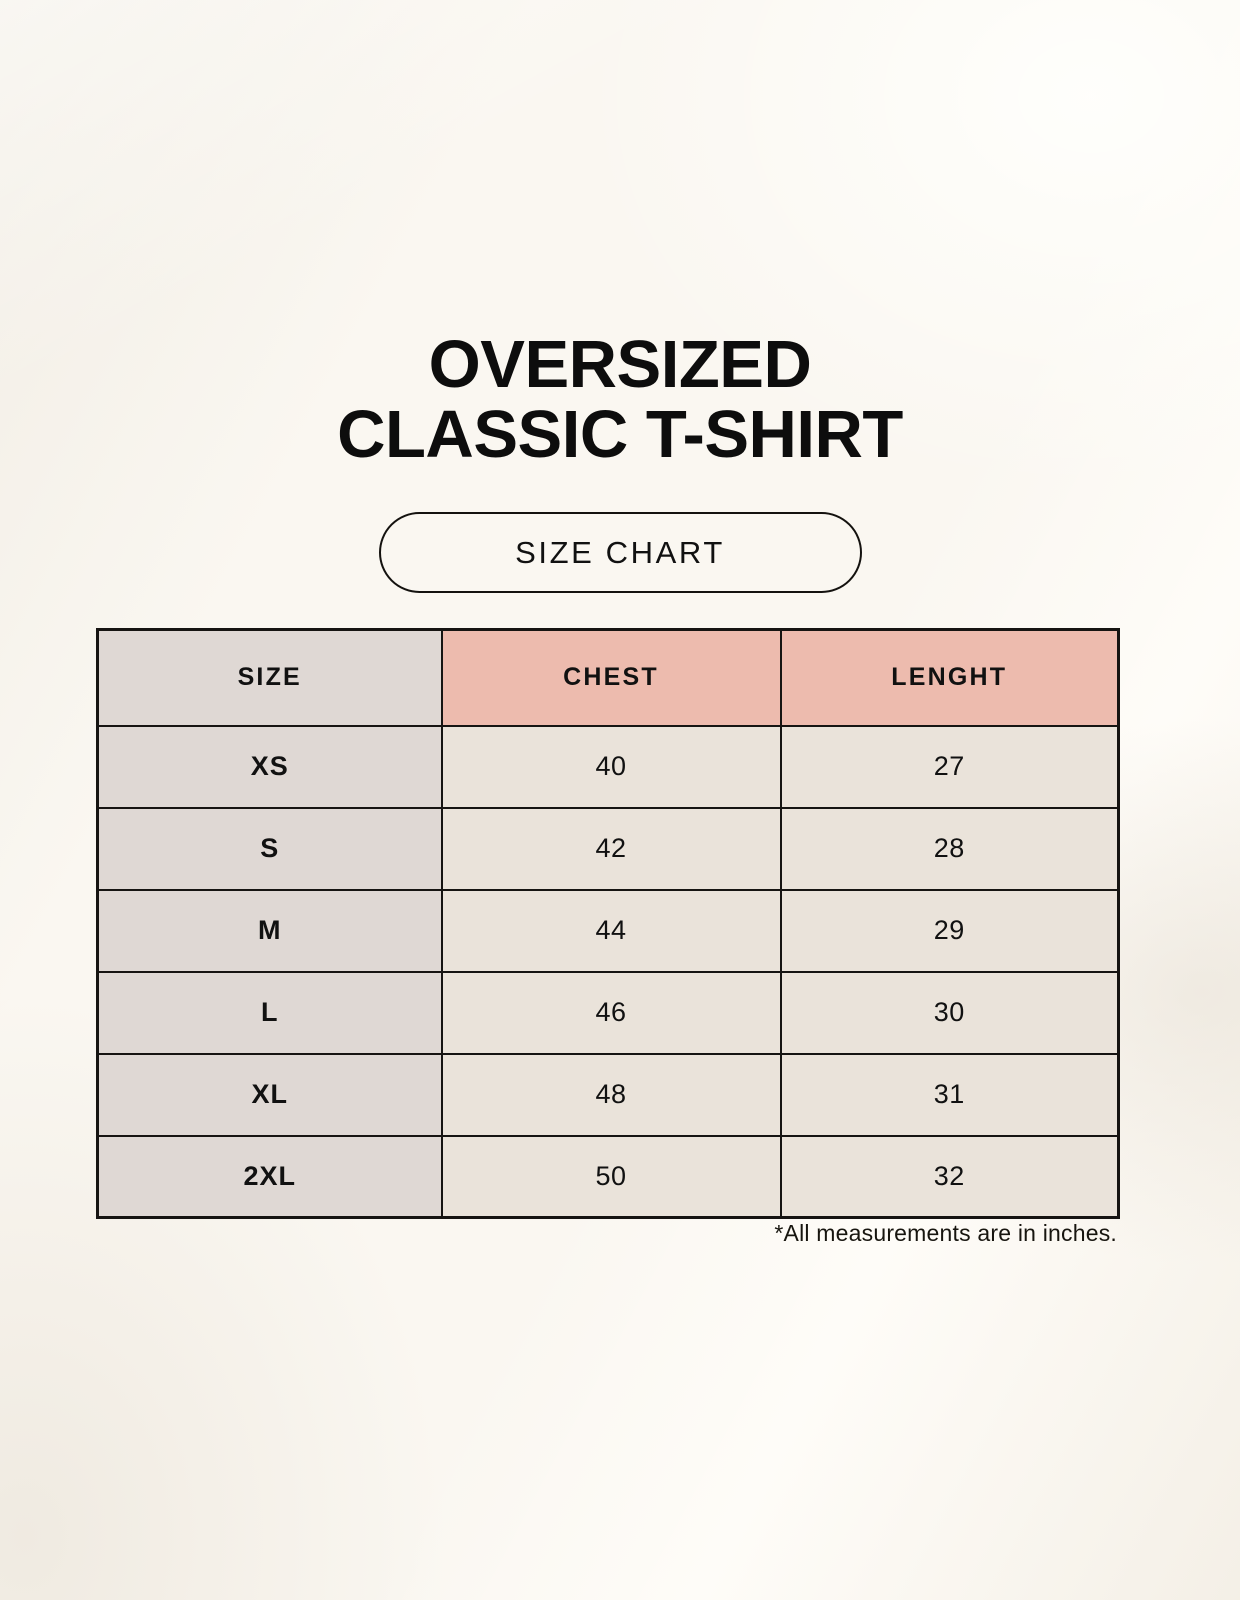 Image resolution: width=1240 pixels, height=1600 pixels. What do you see at coordinates (269, 1012) in the screenshot?
I see `cell-size: L` at bounding box center [269, 1012].